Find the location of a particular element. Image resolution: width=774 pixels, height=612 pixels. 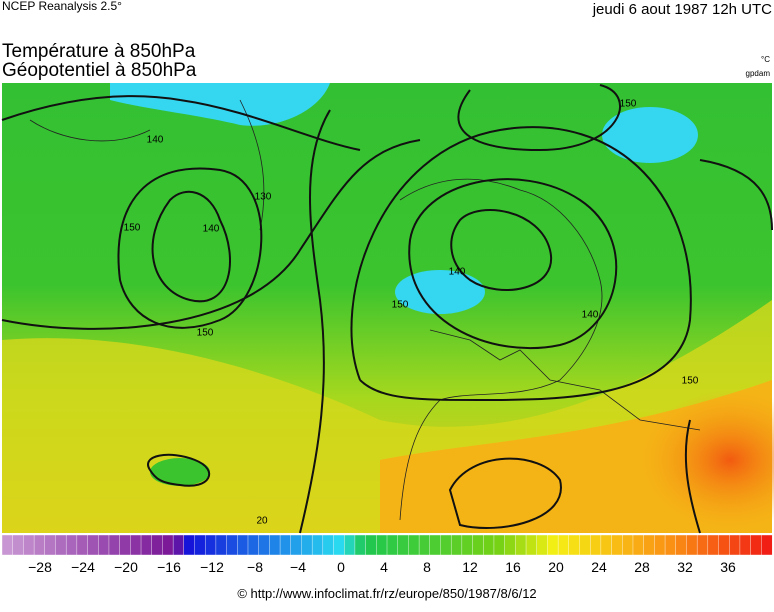

colorbar is located at coordinates (387, 545).